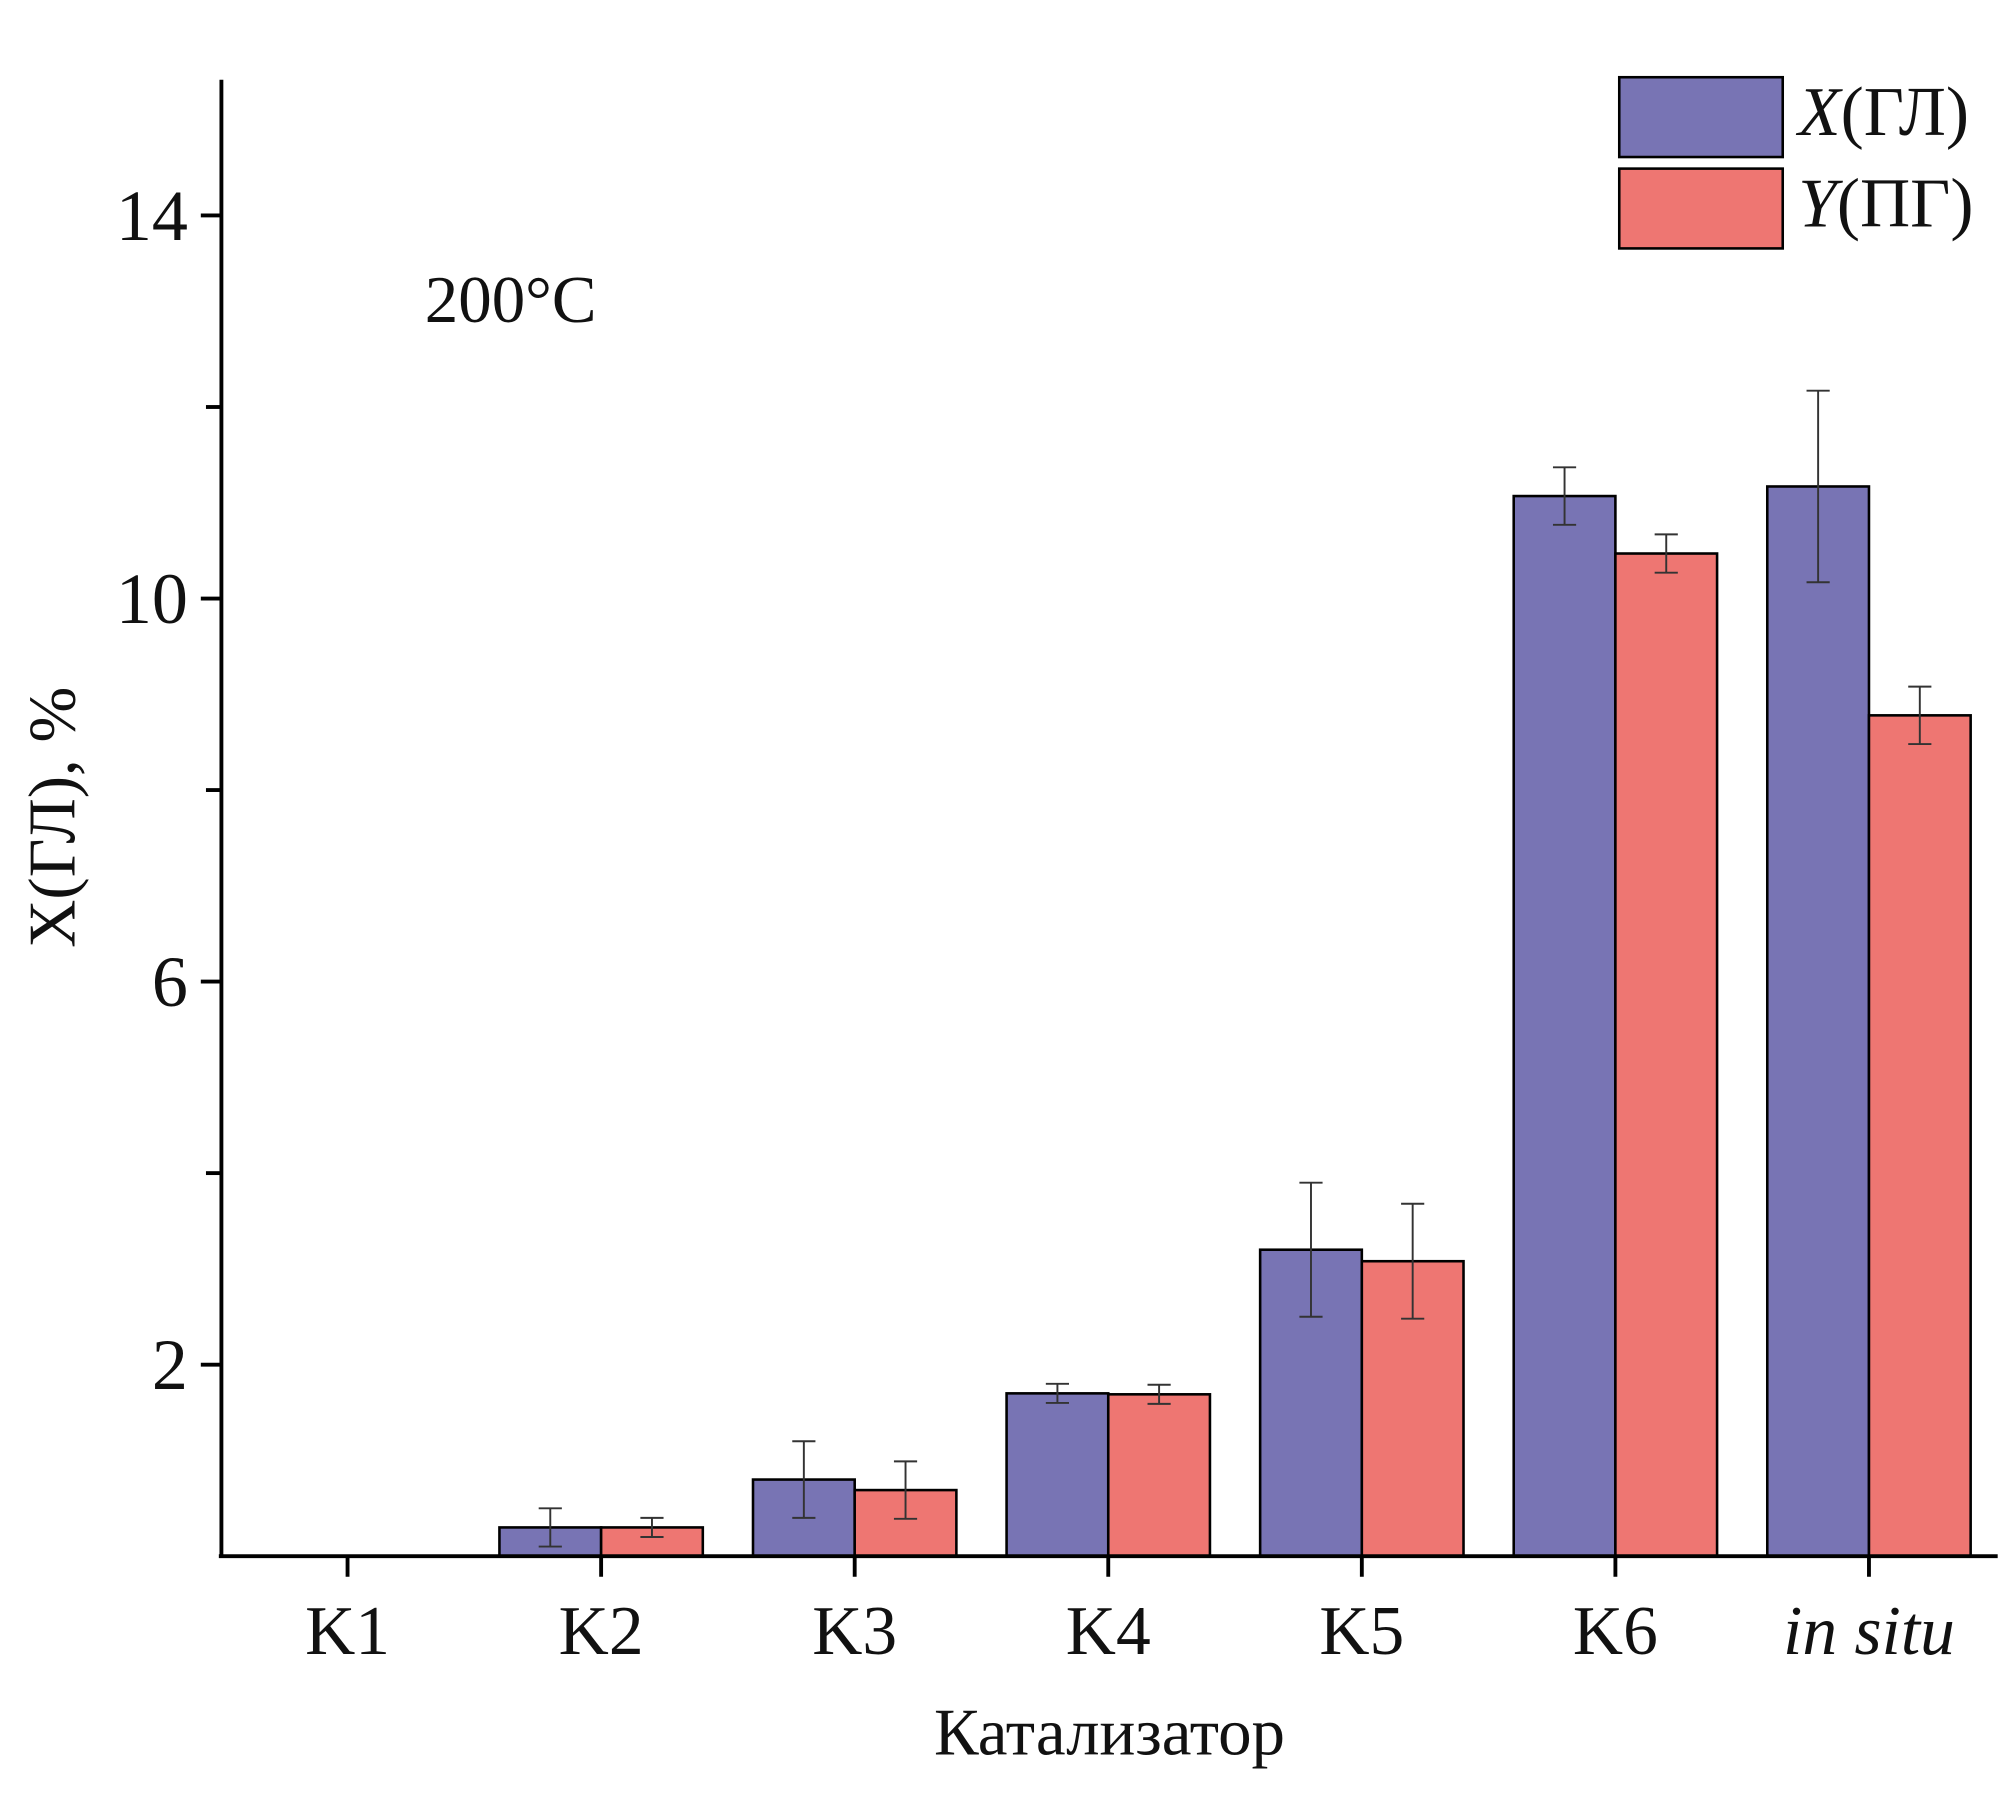 The height and width of the screenshot is (1793, 2008). What do you see at coordinates (170, 1365) in the screenshot?
I see `y-tick-label: 2` at bounding box center [170, 1365].